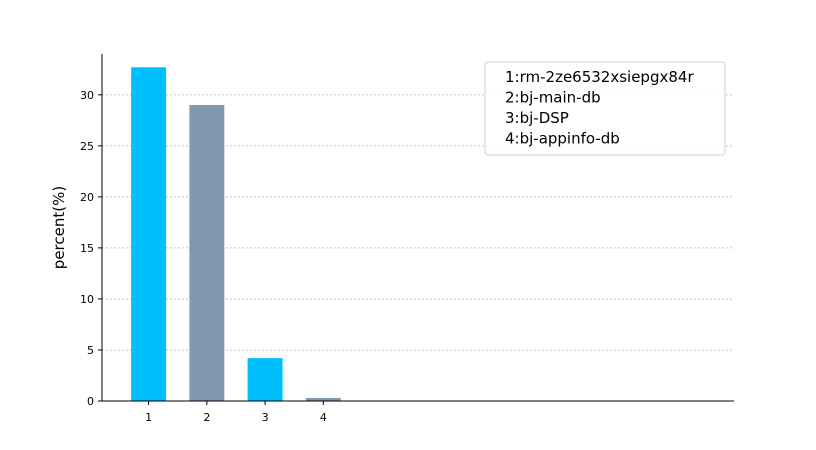 The height and width of the screenshot is (450, 816). I want to click on y-tick-label-25: 25, so click(87, 146).